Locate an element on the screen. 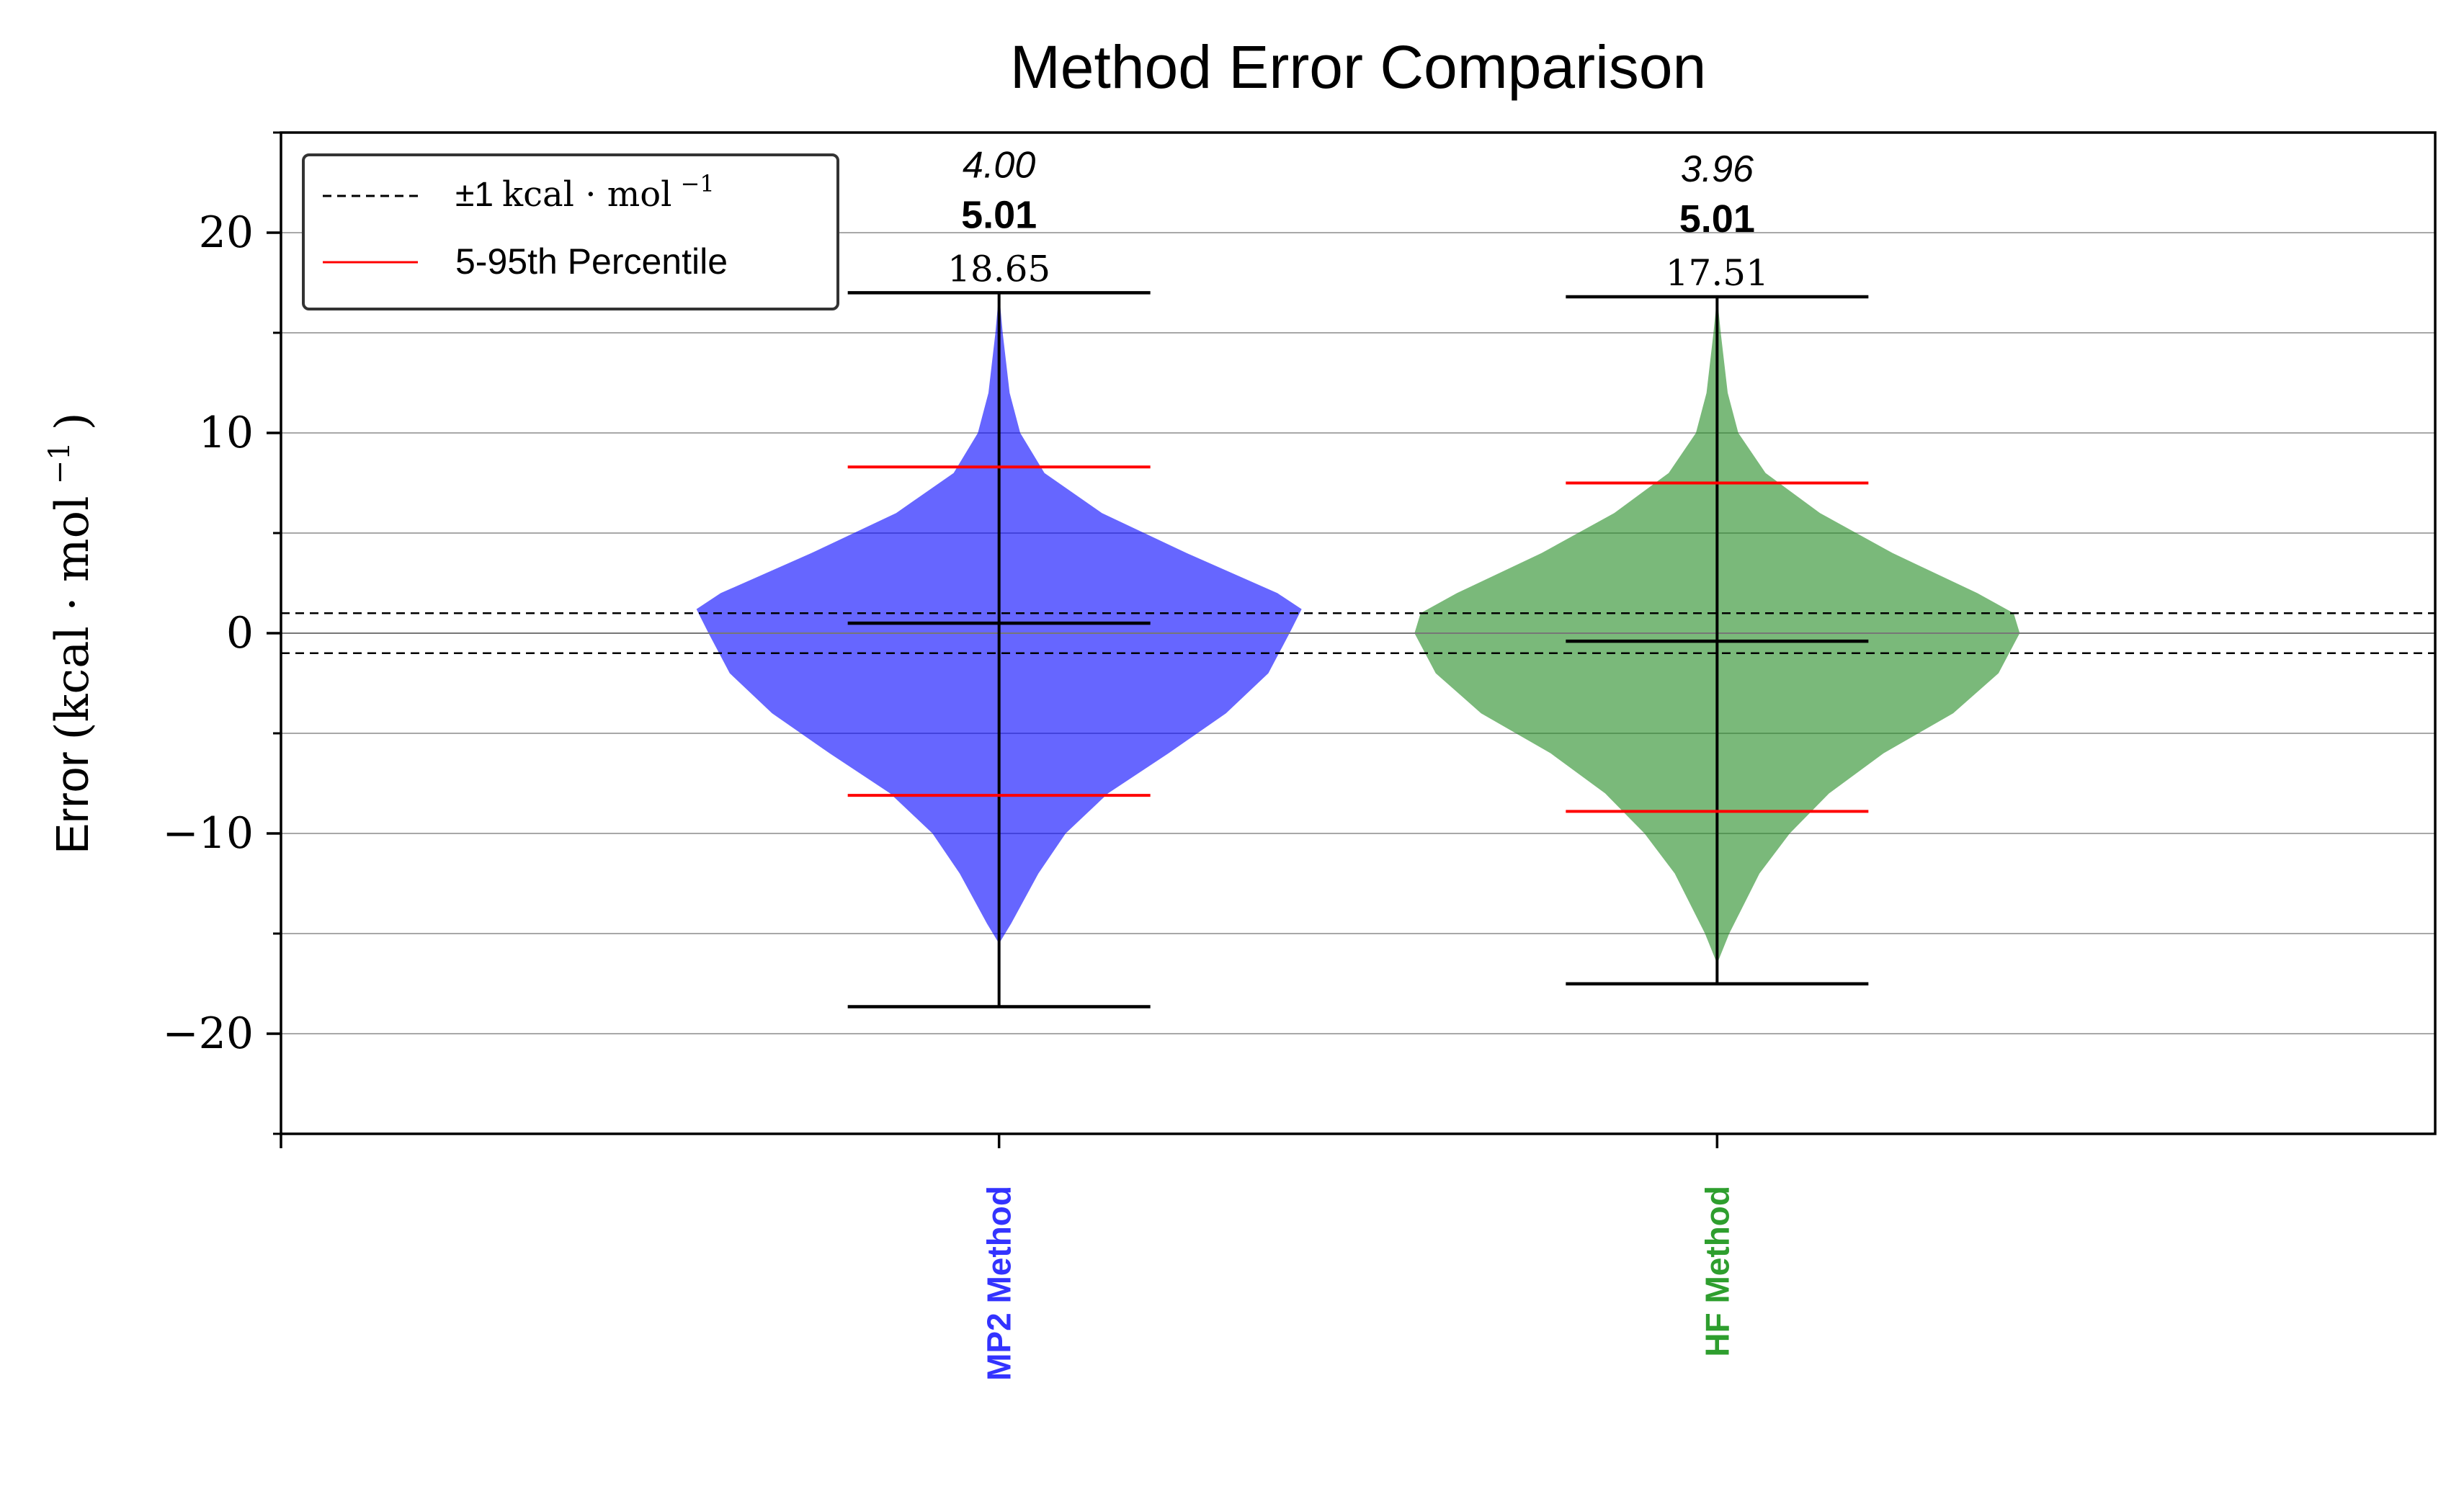  y-axis-label-exp: −1 is located at coordinates (59, 463).